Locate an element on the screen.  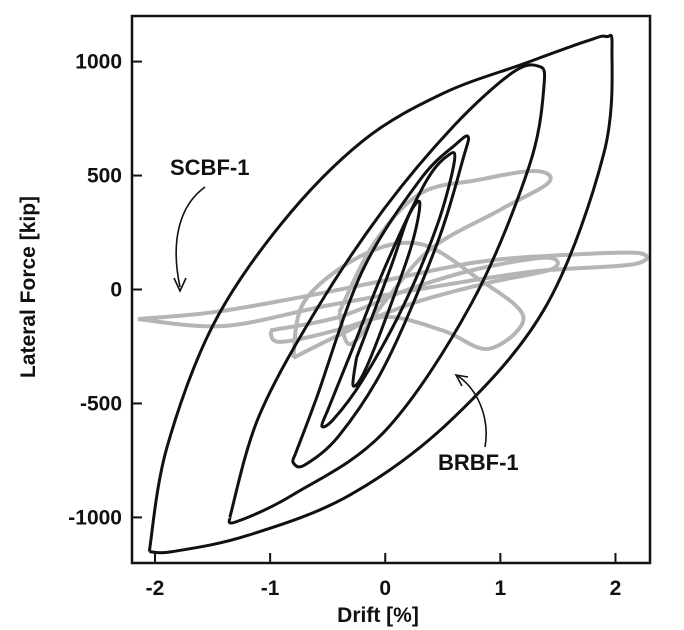
y-tick-label: -500 is located at coordinates (101, 403).